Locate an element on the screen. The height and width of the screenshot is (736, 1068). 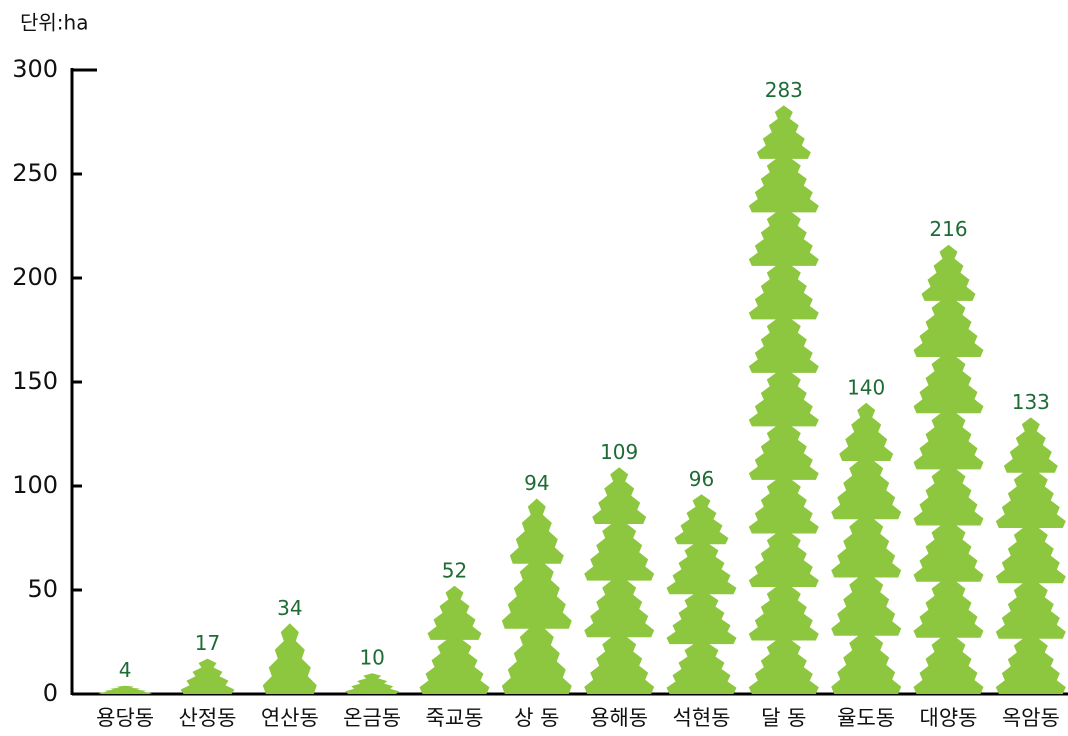
value-label: 34 is located at coordinates (289, 608).